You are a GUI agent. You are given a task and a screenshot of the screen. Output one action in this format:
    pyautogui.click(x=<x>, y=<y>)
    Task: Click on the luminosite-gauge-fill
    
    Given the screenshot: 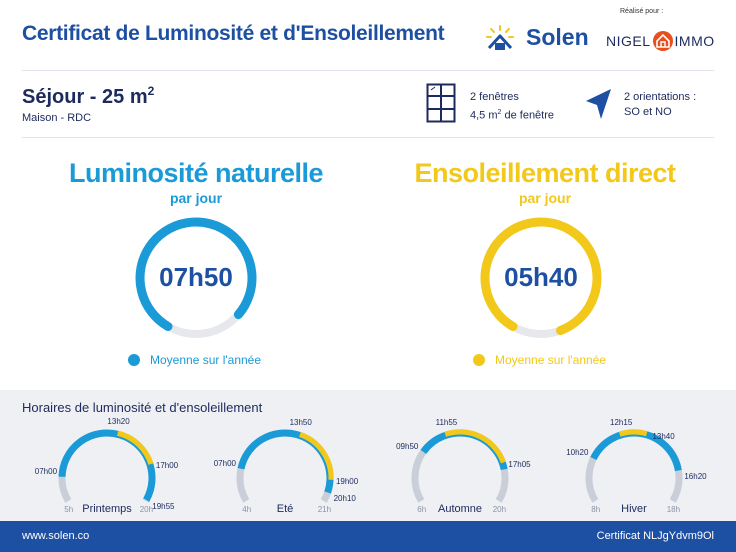 What is the action you would take?
    pyautogui.click(x=196, y=274)
    